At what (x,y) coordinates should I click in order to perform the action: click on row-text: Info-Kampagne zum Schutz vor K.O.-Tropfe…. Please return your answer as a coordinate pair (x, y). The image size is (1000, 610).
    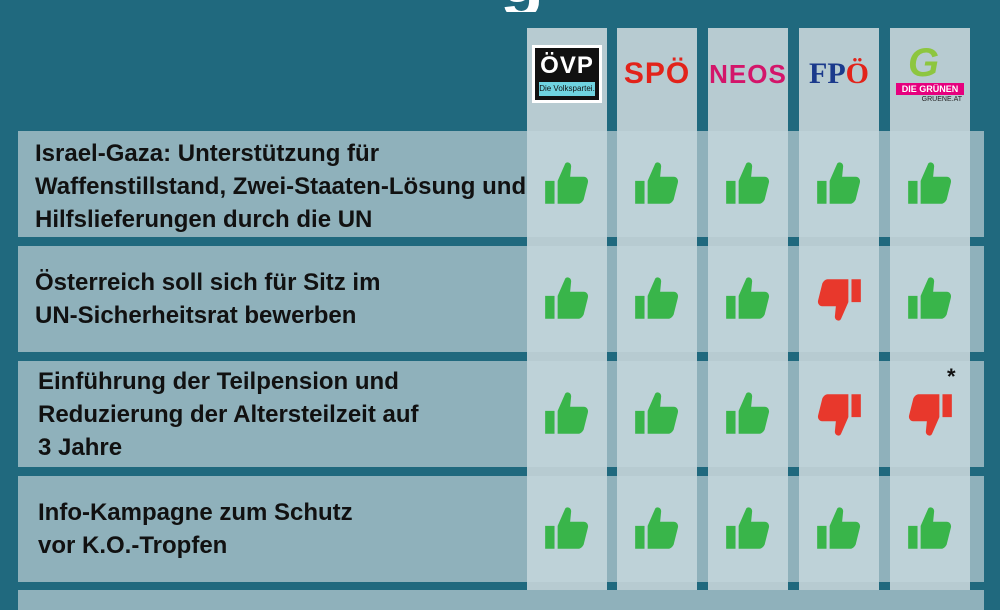
    Looking at the image, I should click on (195, 529).